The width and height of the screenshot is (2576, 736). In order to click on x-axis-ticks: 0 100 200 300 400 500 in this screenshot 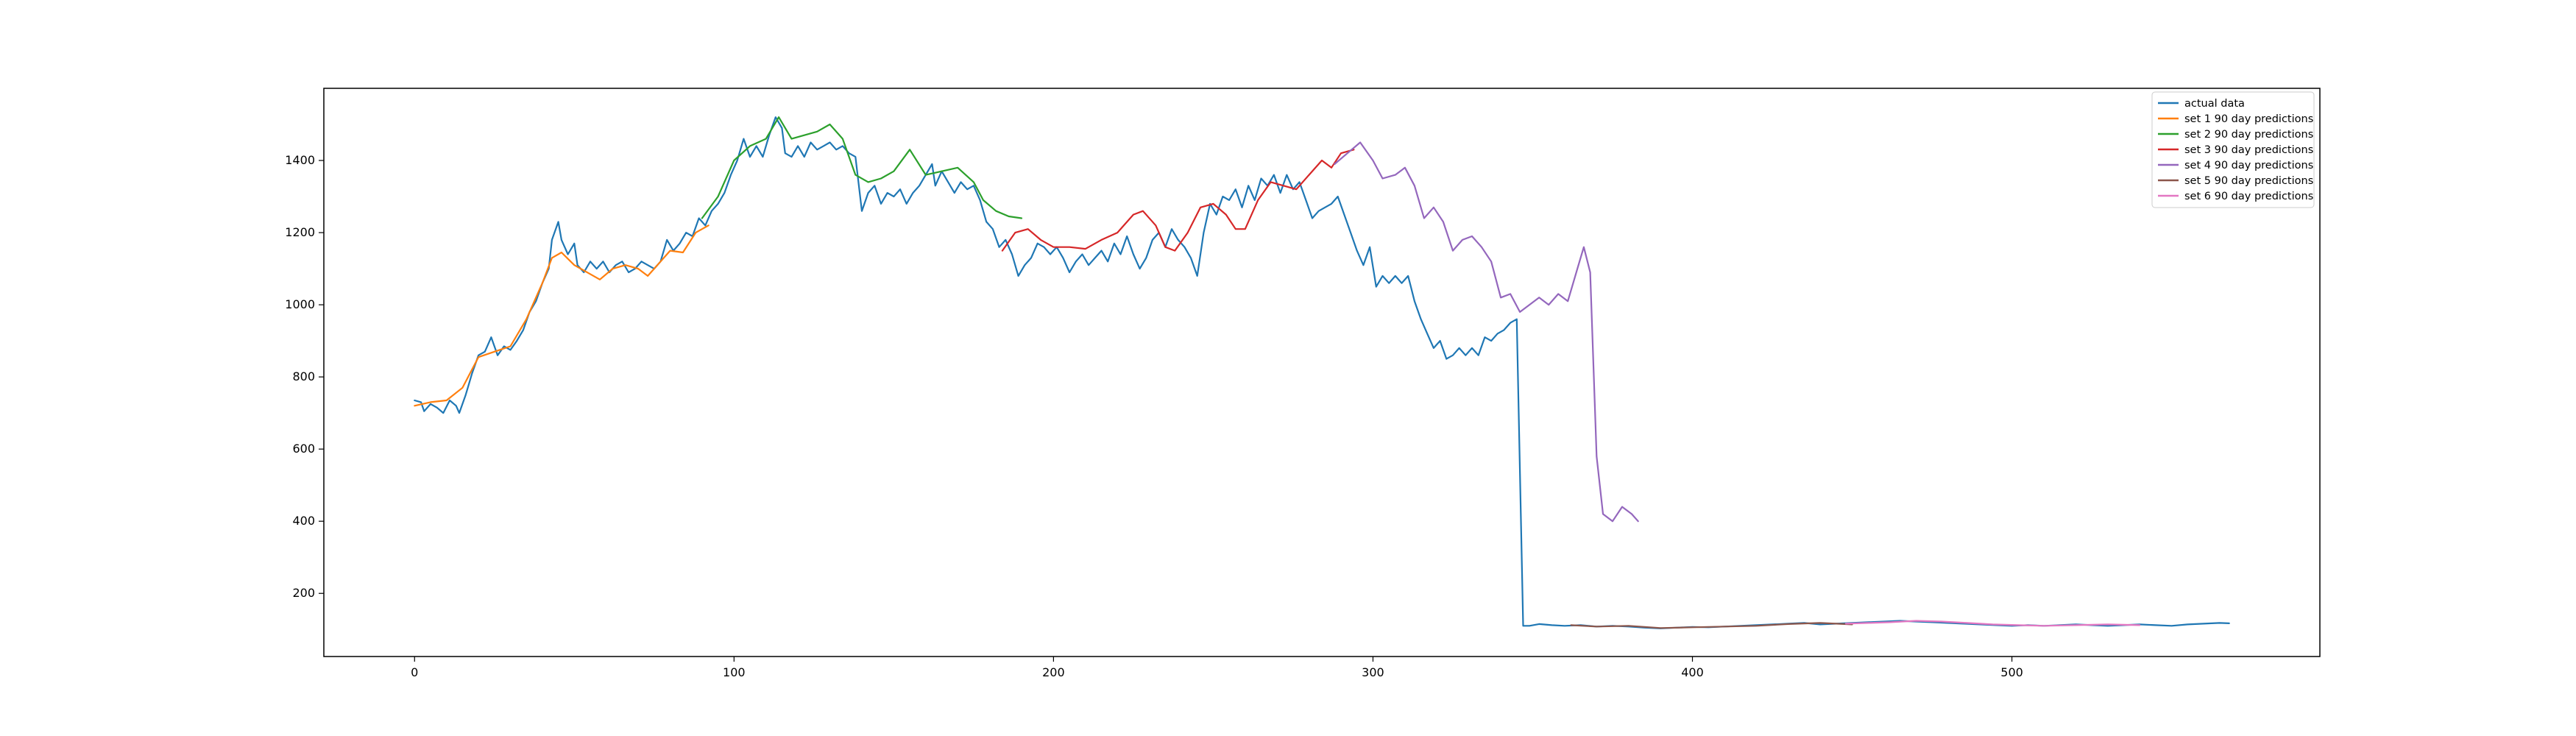, I will do `click(1217, 668)`.